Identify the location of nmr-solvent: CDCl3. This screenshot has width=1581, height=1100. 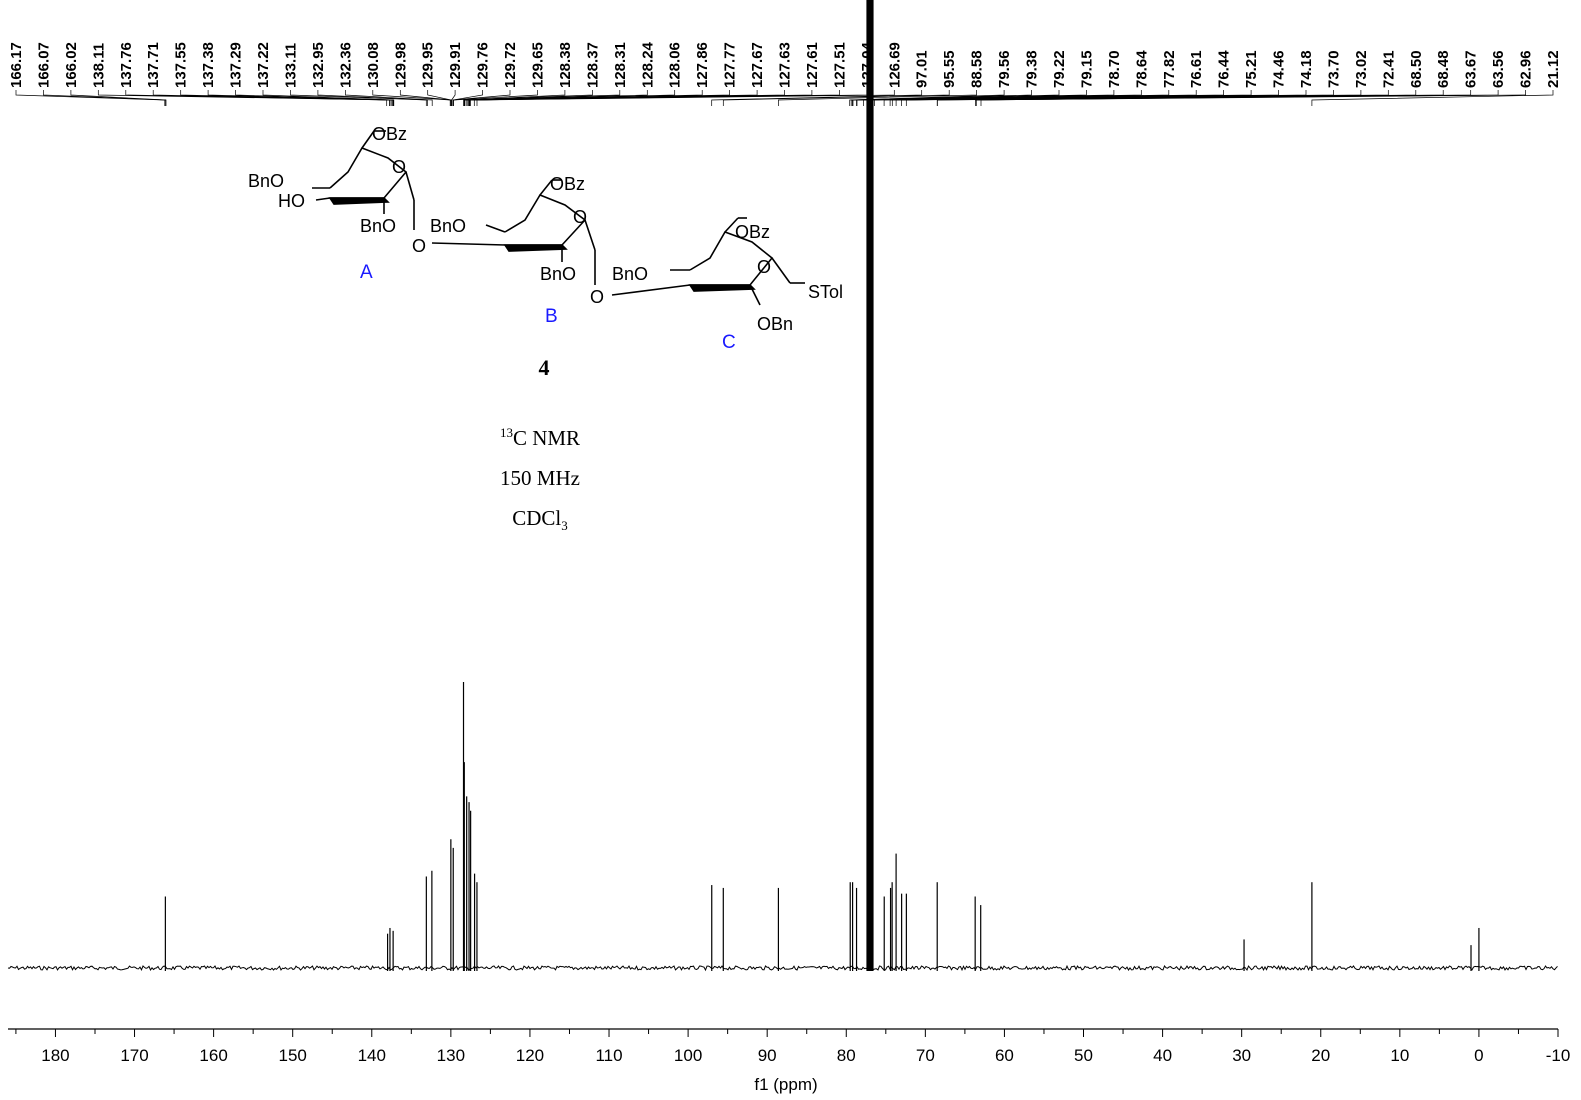
(540, 519).